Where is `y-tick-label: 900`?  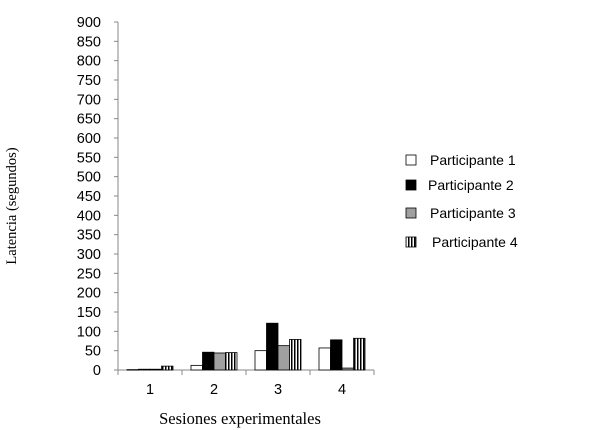 y-tick-label: 900 is located at coordinates (89, 23).